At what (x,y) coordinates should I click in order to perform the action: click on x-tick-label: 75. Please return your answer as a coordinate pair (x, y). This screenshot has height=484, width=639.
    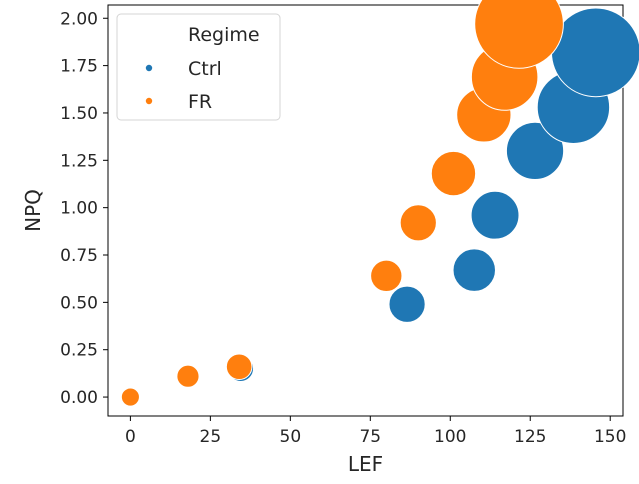
    Looking at the image, I should click on (370, 437).